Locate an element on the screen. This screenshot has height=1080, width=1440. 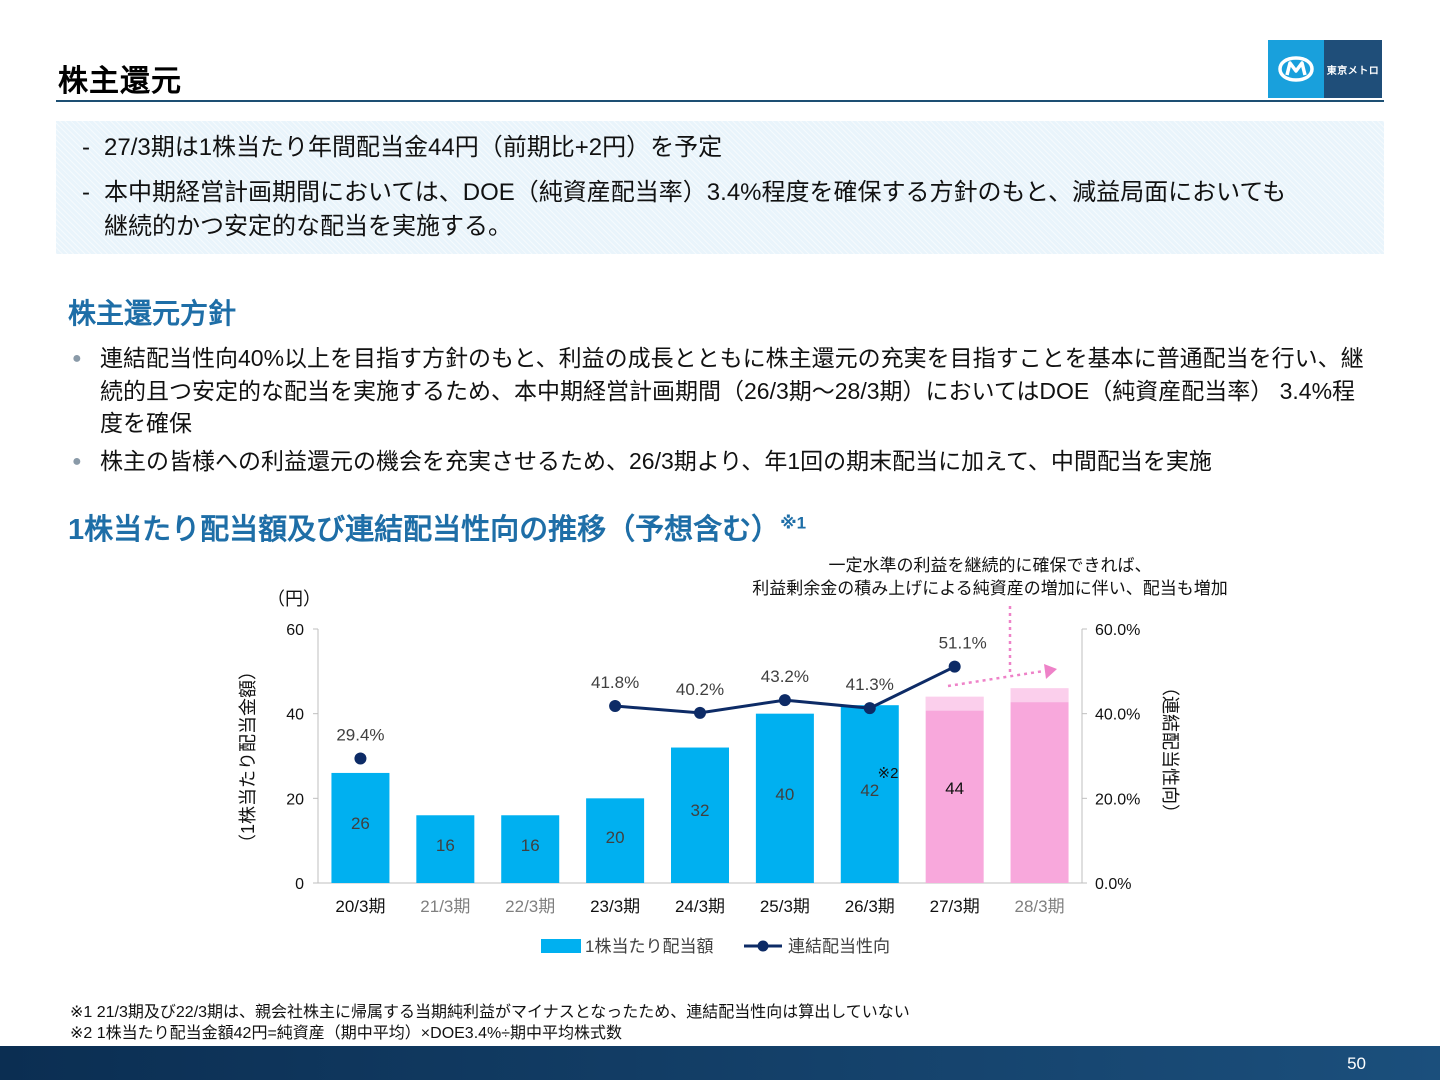
right-tick-label: 40.0% is located at coordinates (1117, 715).